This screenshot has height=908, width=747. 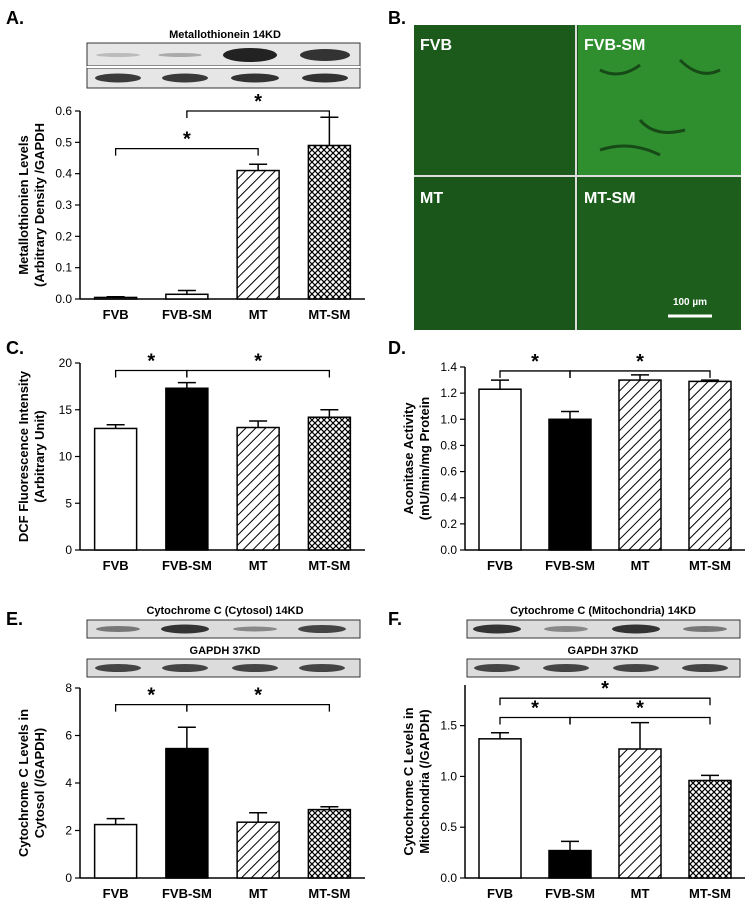 I want to click on micrograph-grid: FVB FVB-SM MT MT-SM 100 µm, so click(x=577, y=177).